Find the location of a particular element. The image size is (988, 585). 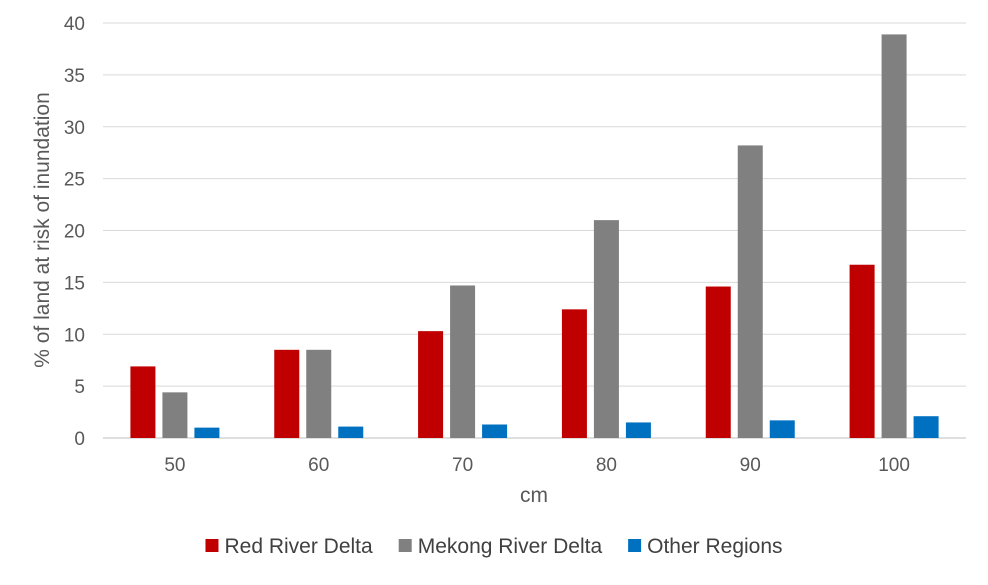

legend-label: Other Regions is located at coordinates (714, 546).